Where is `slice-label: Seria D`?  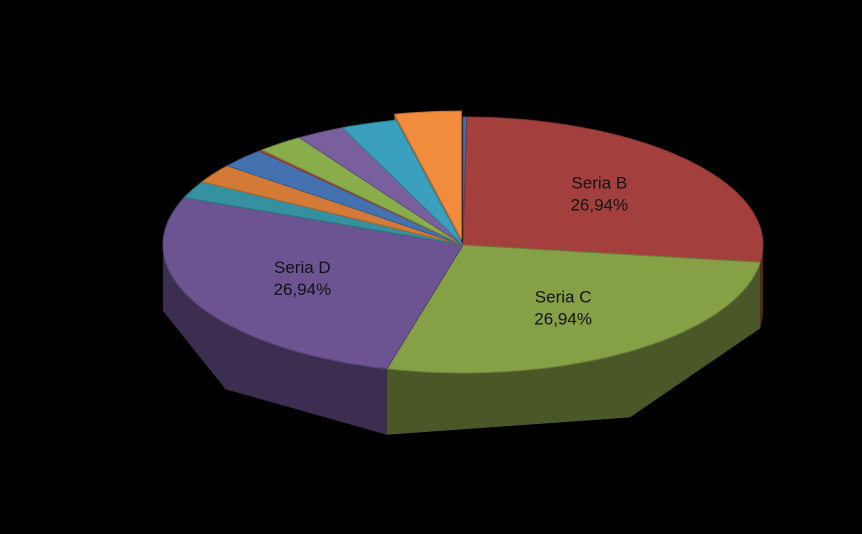 slice-label: Seria D is located at coordinates (302, 267).